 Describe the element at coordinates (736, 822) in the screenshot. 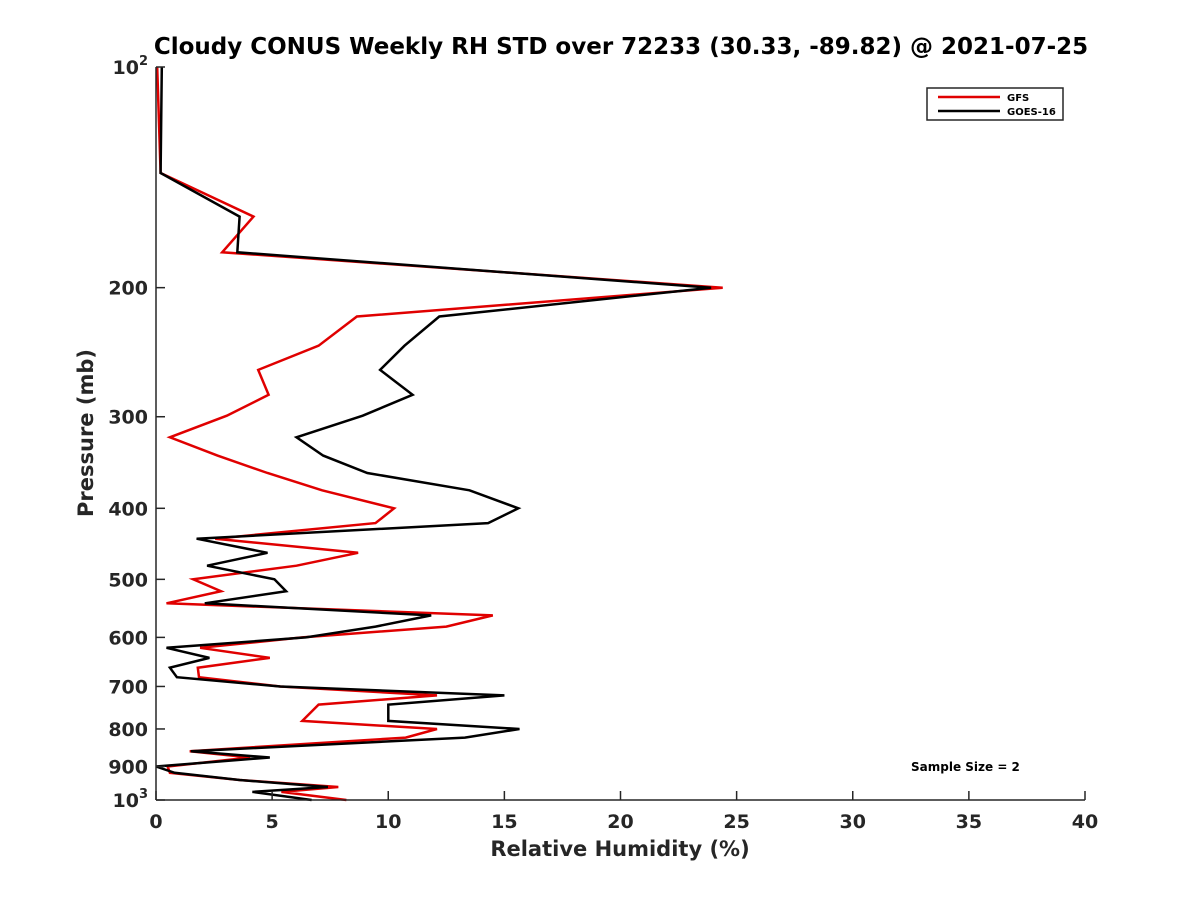

I see `x-tick-label: 25` at that location.